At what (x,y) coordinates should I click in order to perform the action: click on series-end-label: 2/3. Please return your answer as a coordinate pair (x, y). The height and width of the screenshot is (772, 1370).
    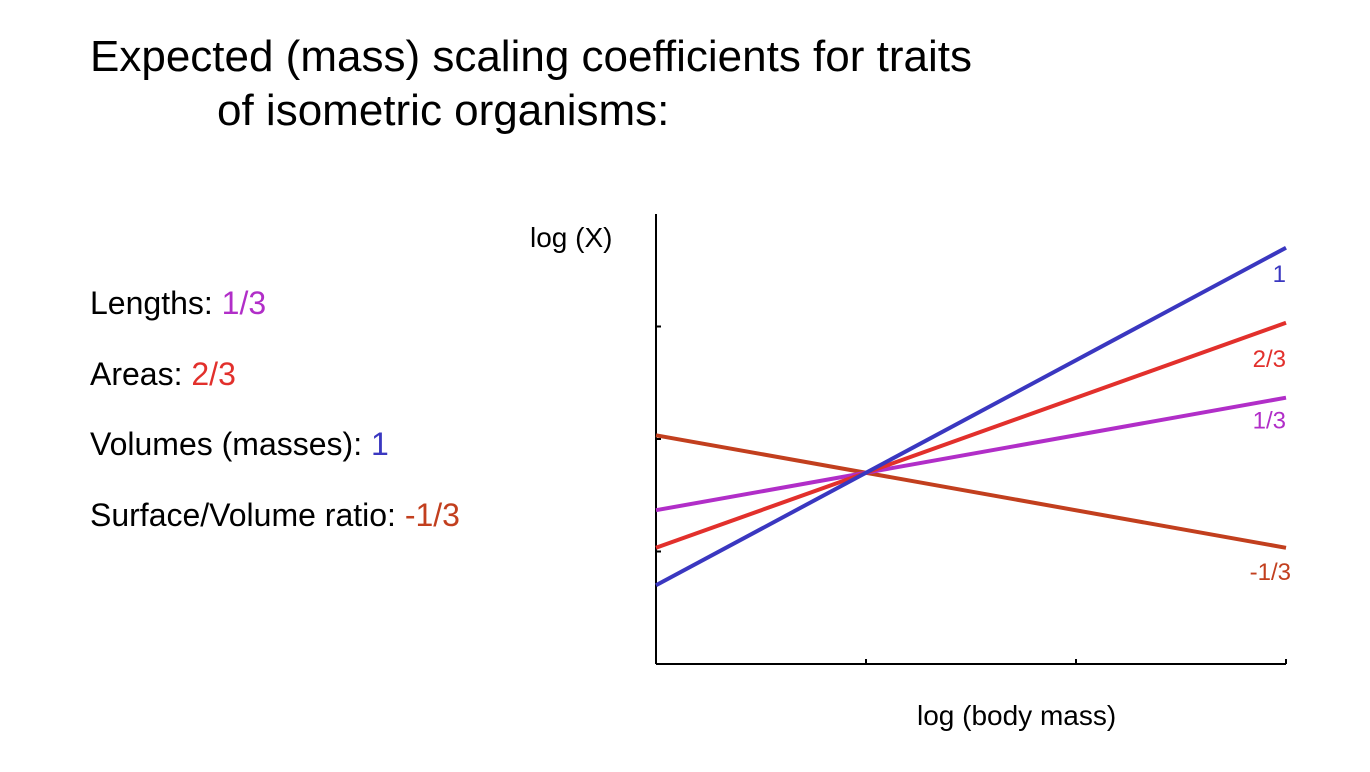
    Looking at the image, I should click on (1269, 359).